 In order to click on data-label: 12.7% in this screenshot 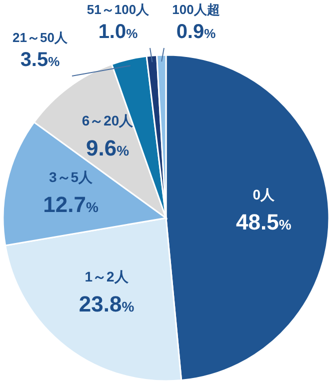, I will do `click(71, 204)`.